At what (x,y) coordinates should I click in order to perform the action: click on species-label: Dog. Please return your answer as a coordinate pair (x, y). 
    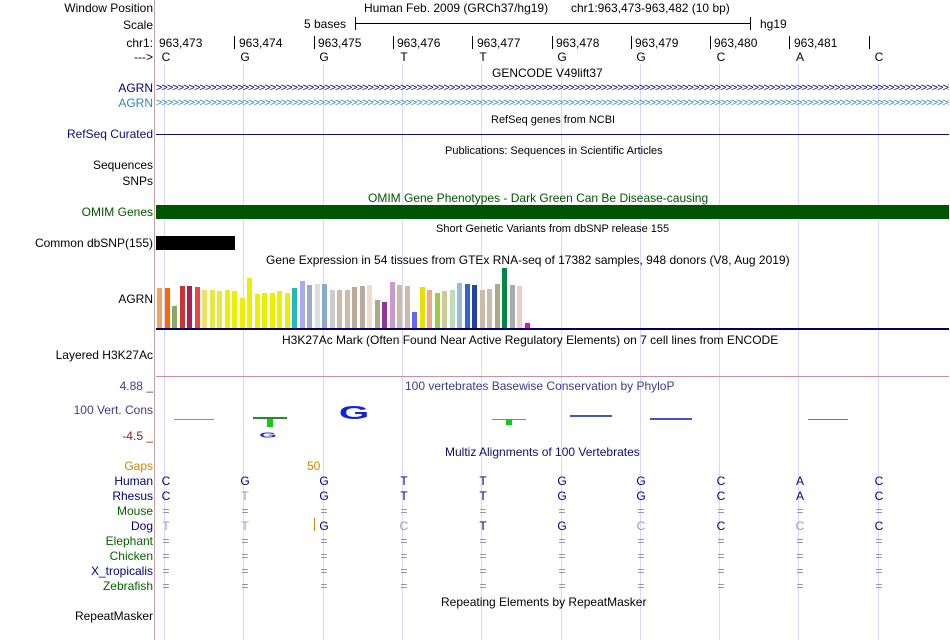
    Looking at the image, I should click on (141, 526).